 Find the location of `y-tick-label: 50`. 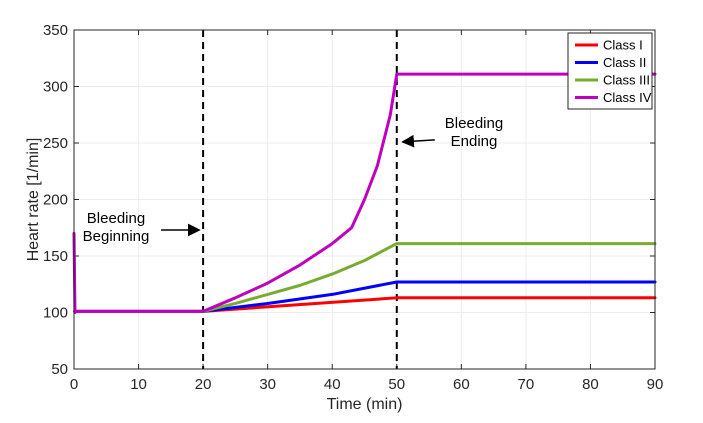

y-tick-label: 50 is located at coordinates (59, 369).